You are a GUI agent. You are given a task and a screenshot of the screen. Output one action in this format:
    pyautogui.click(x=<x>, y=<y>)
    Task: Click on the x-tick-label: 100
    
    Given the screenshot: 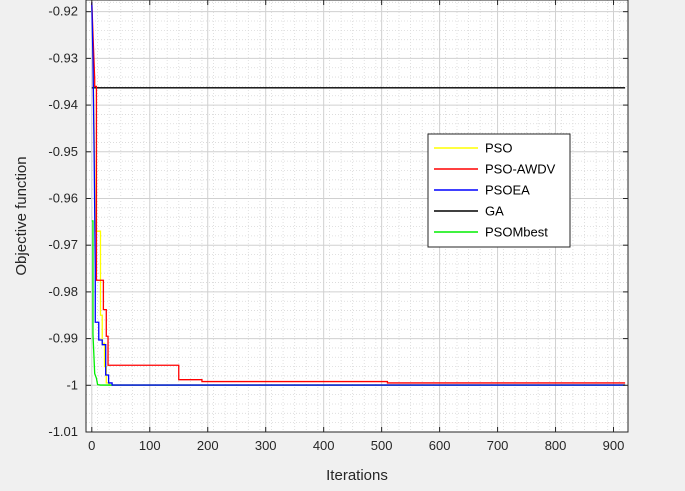 What is the action you would take?
    pyautogui.click(x=150, y=445)
    